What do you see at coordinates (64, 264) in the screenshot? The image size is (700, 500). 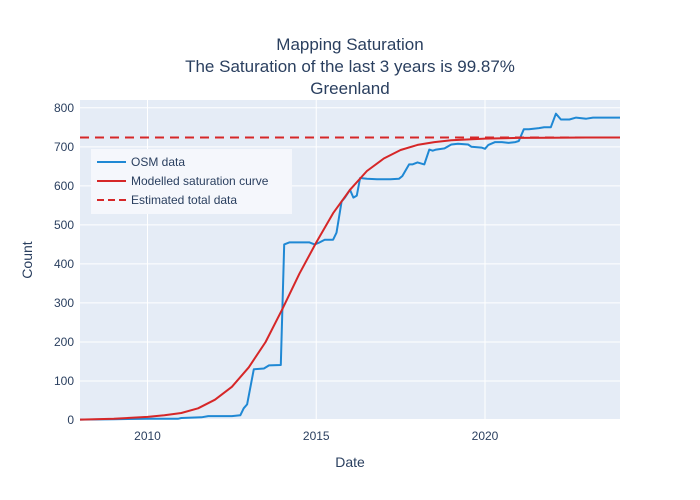 I see `y-tick-label: 400` at bounding box center [64, 264].